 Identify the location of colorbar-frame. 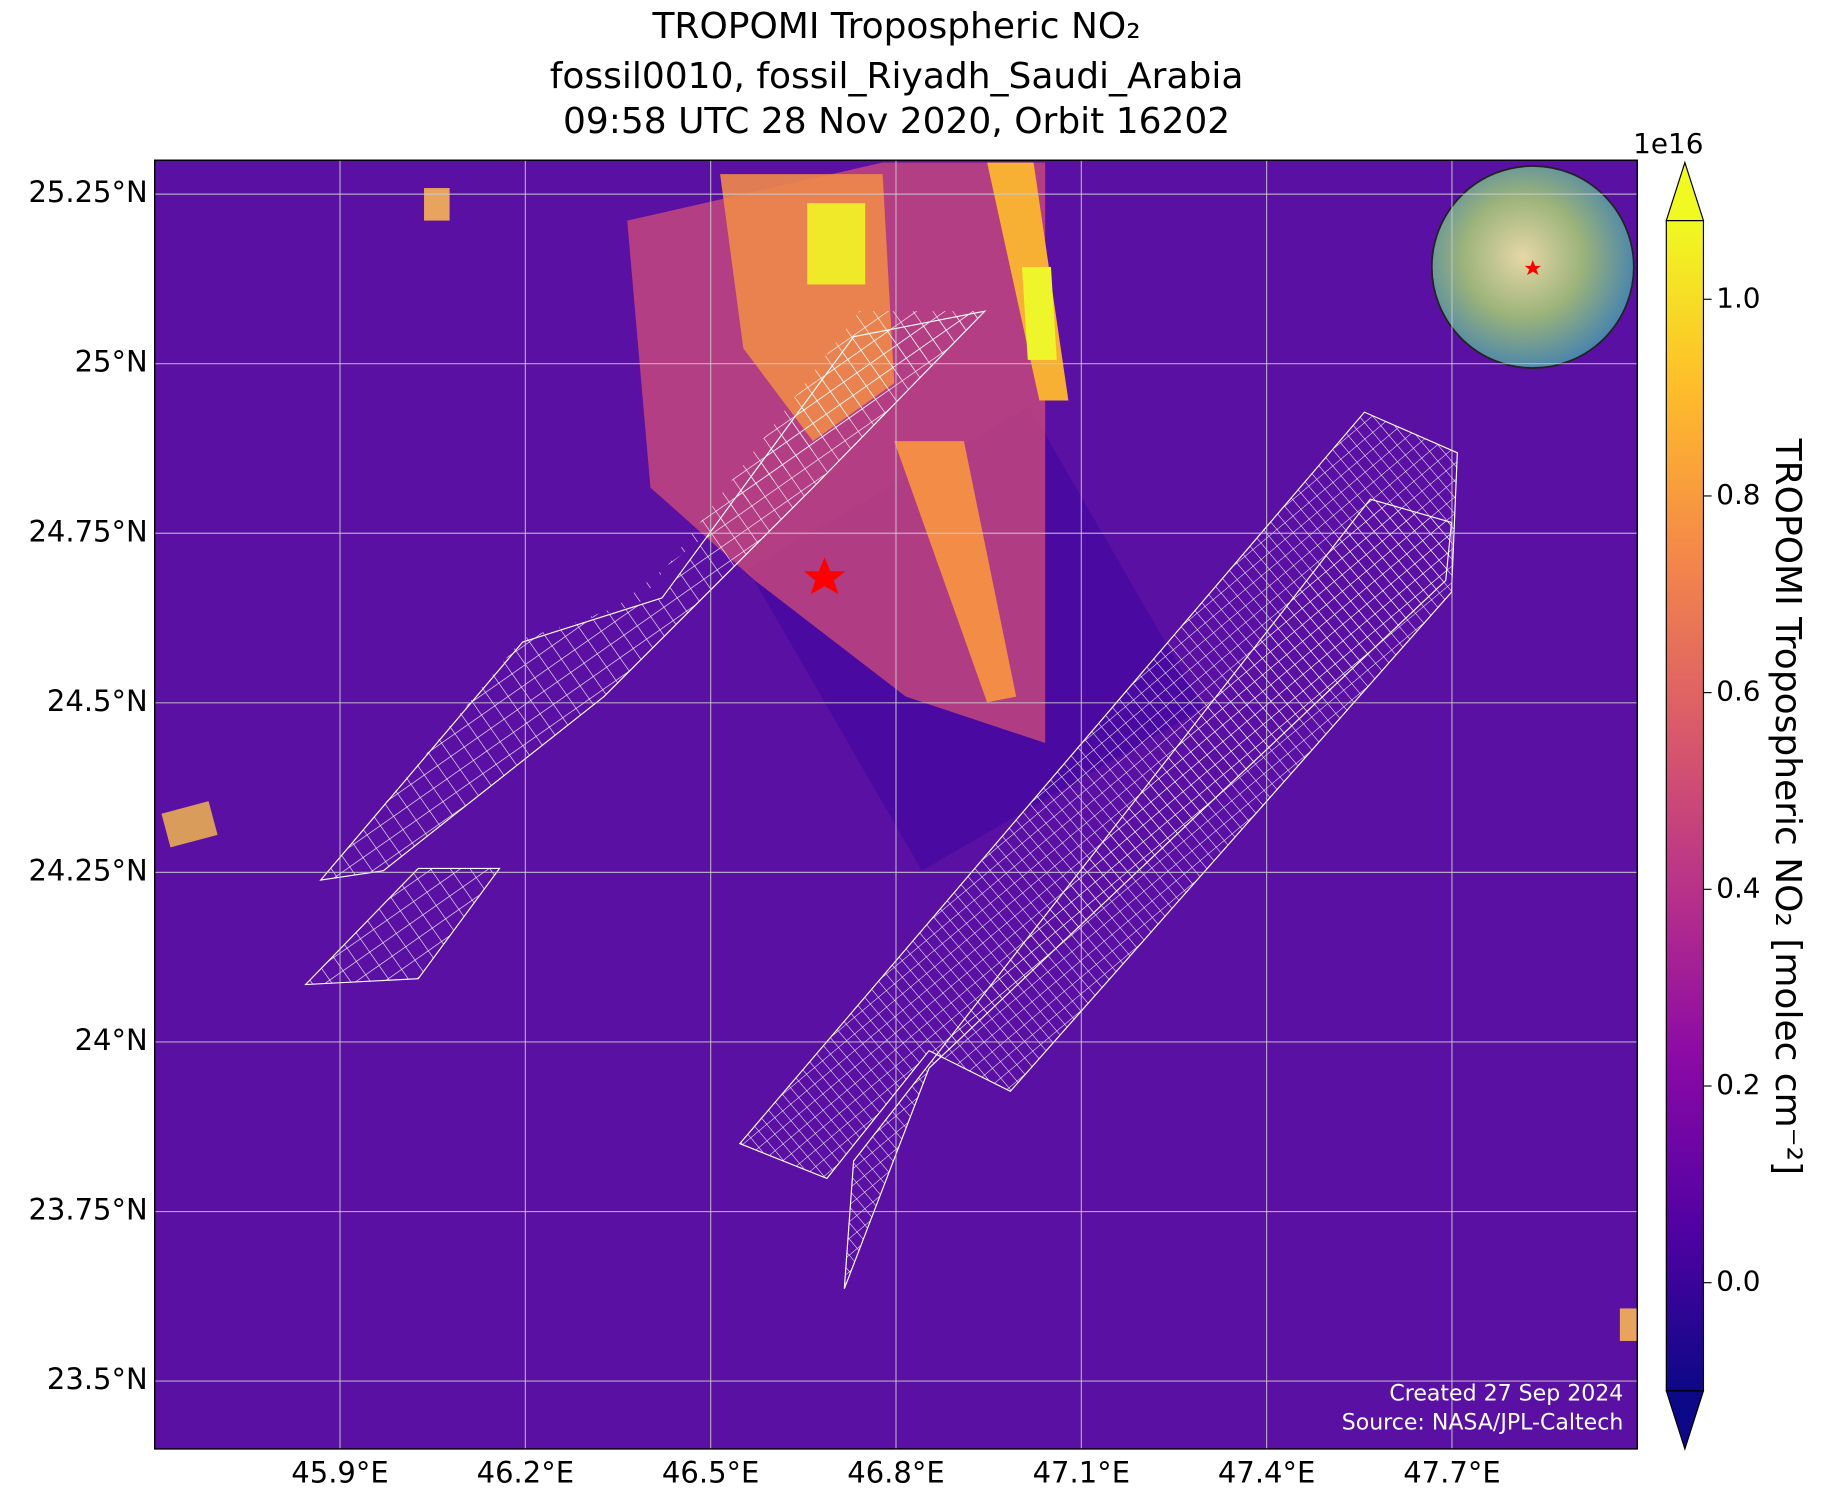
(1685, 806).